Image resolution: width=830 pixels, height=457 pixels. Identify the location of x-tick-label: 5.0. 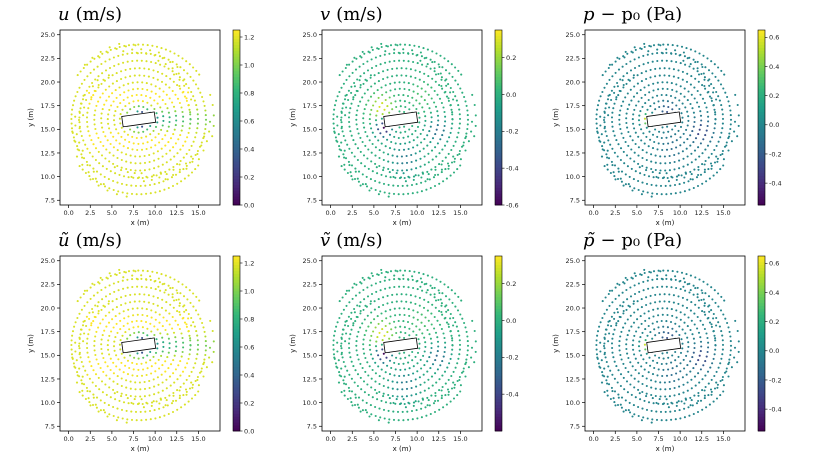
(112, 213).